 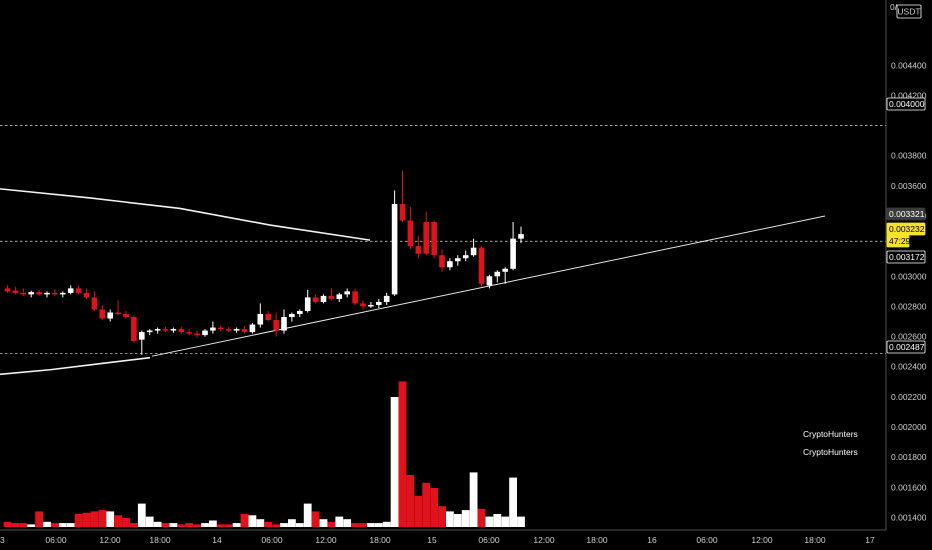 I want to click on time-tick-label: 12:00, so click(x=326, y=540).